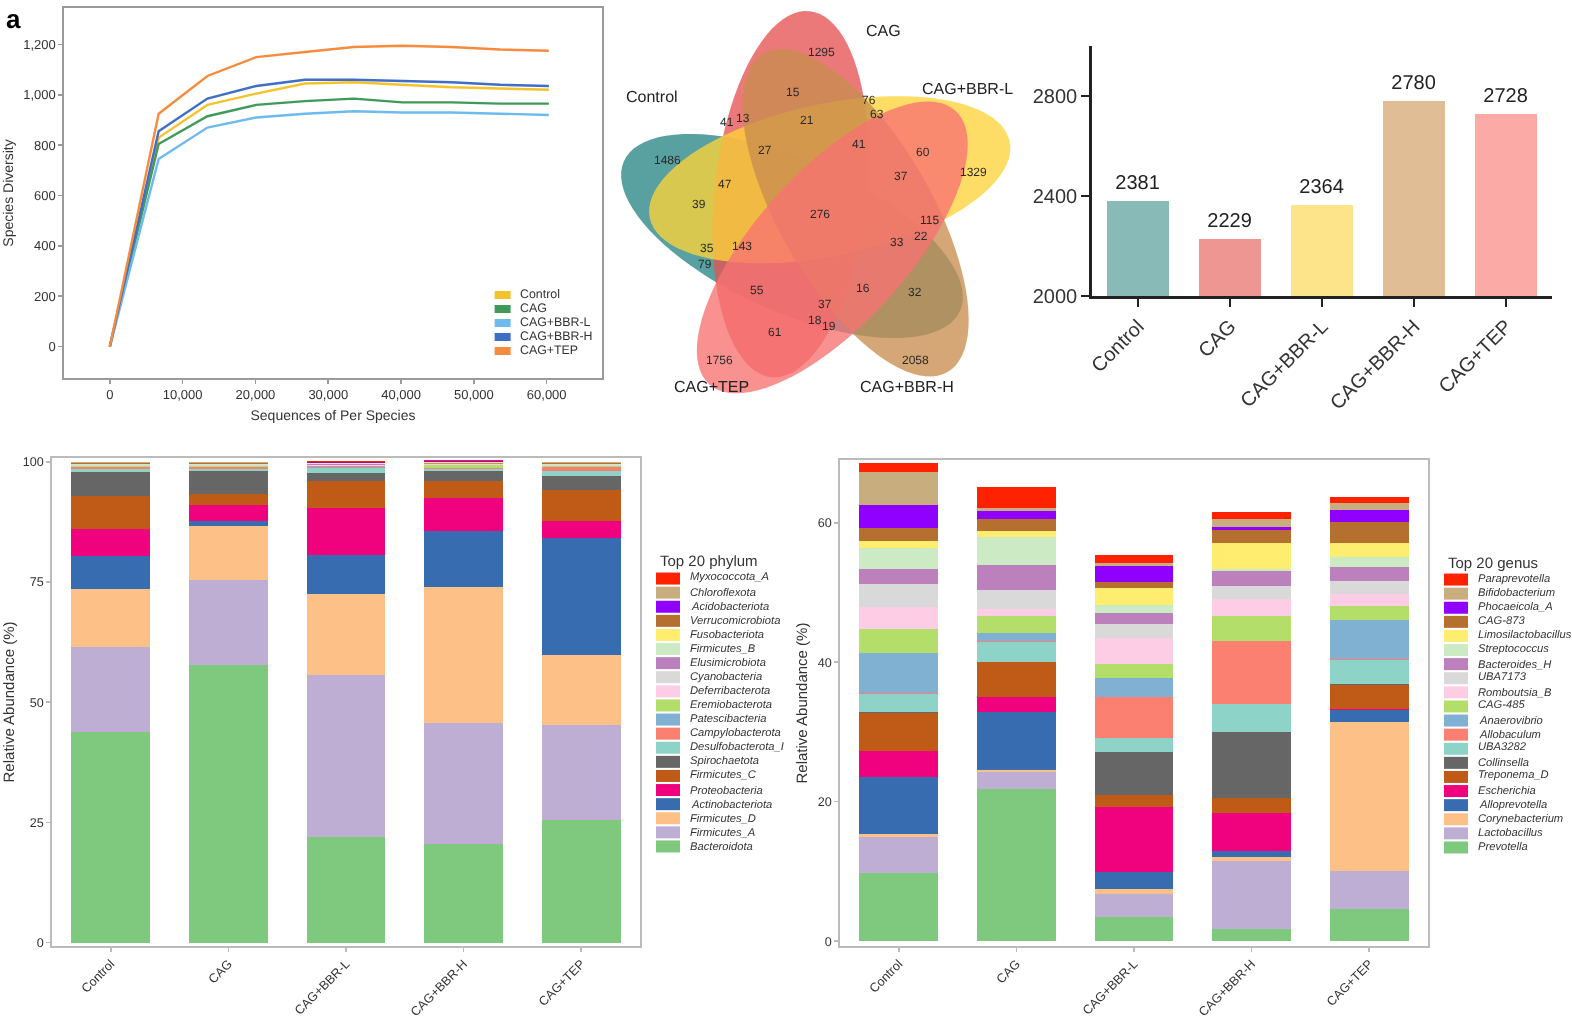 This screenshot has height=1022, width=1572. What do you see at coordinates (14, 19) in the screenshot?
I see `text: a` at bounding box center [14, 19].